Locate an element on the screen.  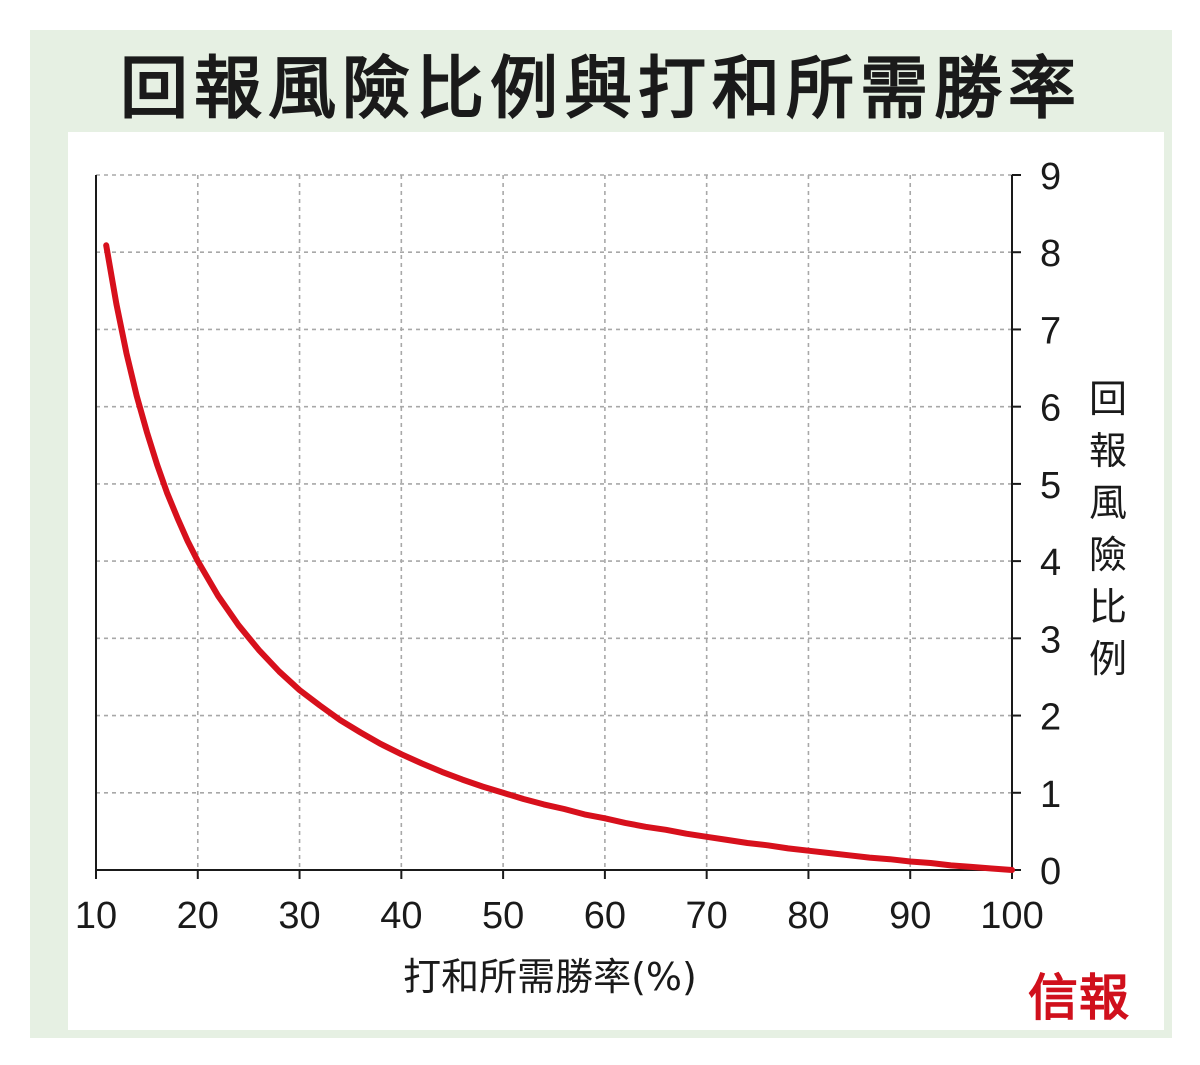
y-axis-label: 回報風險比例 is located at coordinates (1108, 529).